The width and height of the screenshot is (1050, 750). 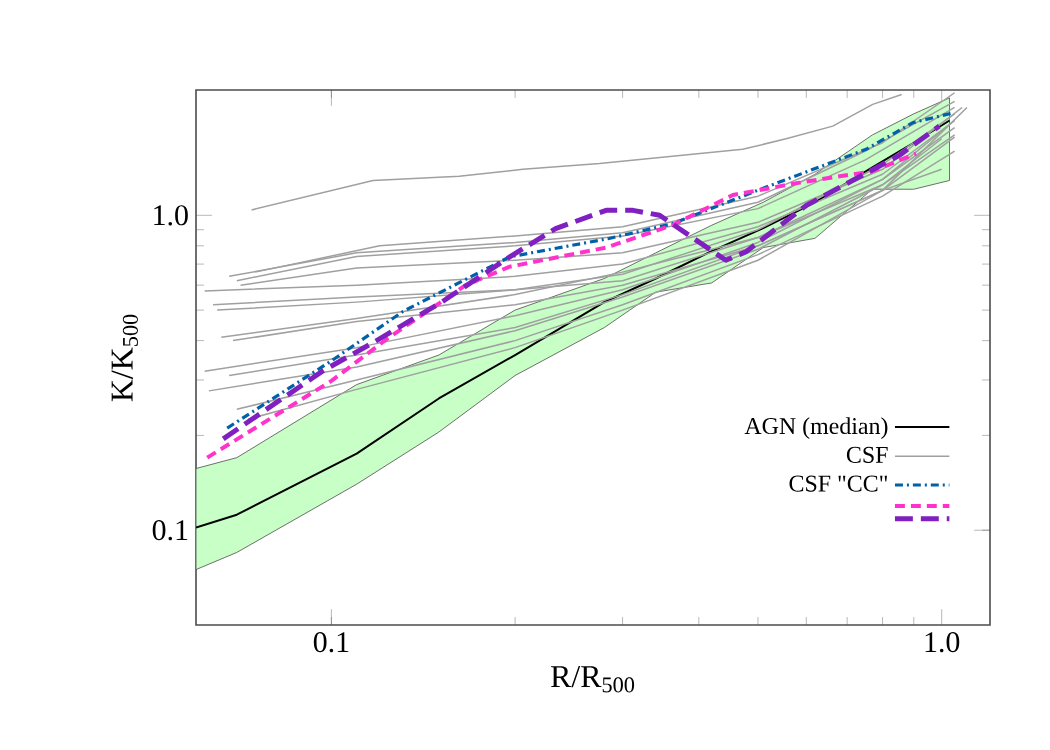 What do you see at coordinates (124, 358) in the screenshot?
I see `y-axis-title: K/K$_{500}$` at bounding box center [124, 358].